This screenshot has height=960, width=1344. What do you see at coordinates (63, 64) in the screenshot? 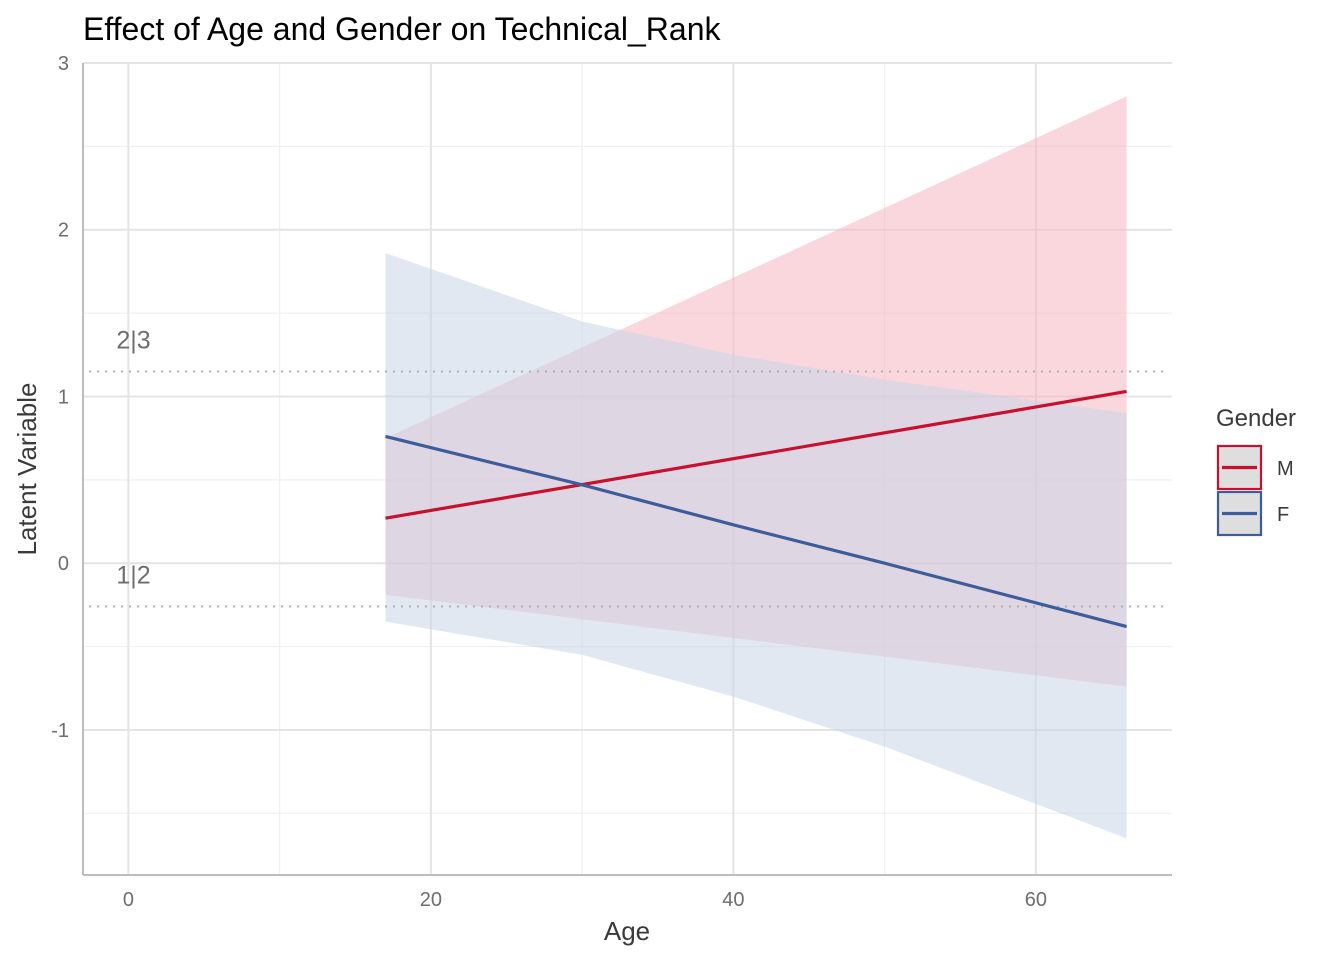
I see `y-tick-label: 3` at bounding box center [63, 64].